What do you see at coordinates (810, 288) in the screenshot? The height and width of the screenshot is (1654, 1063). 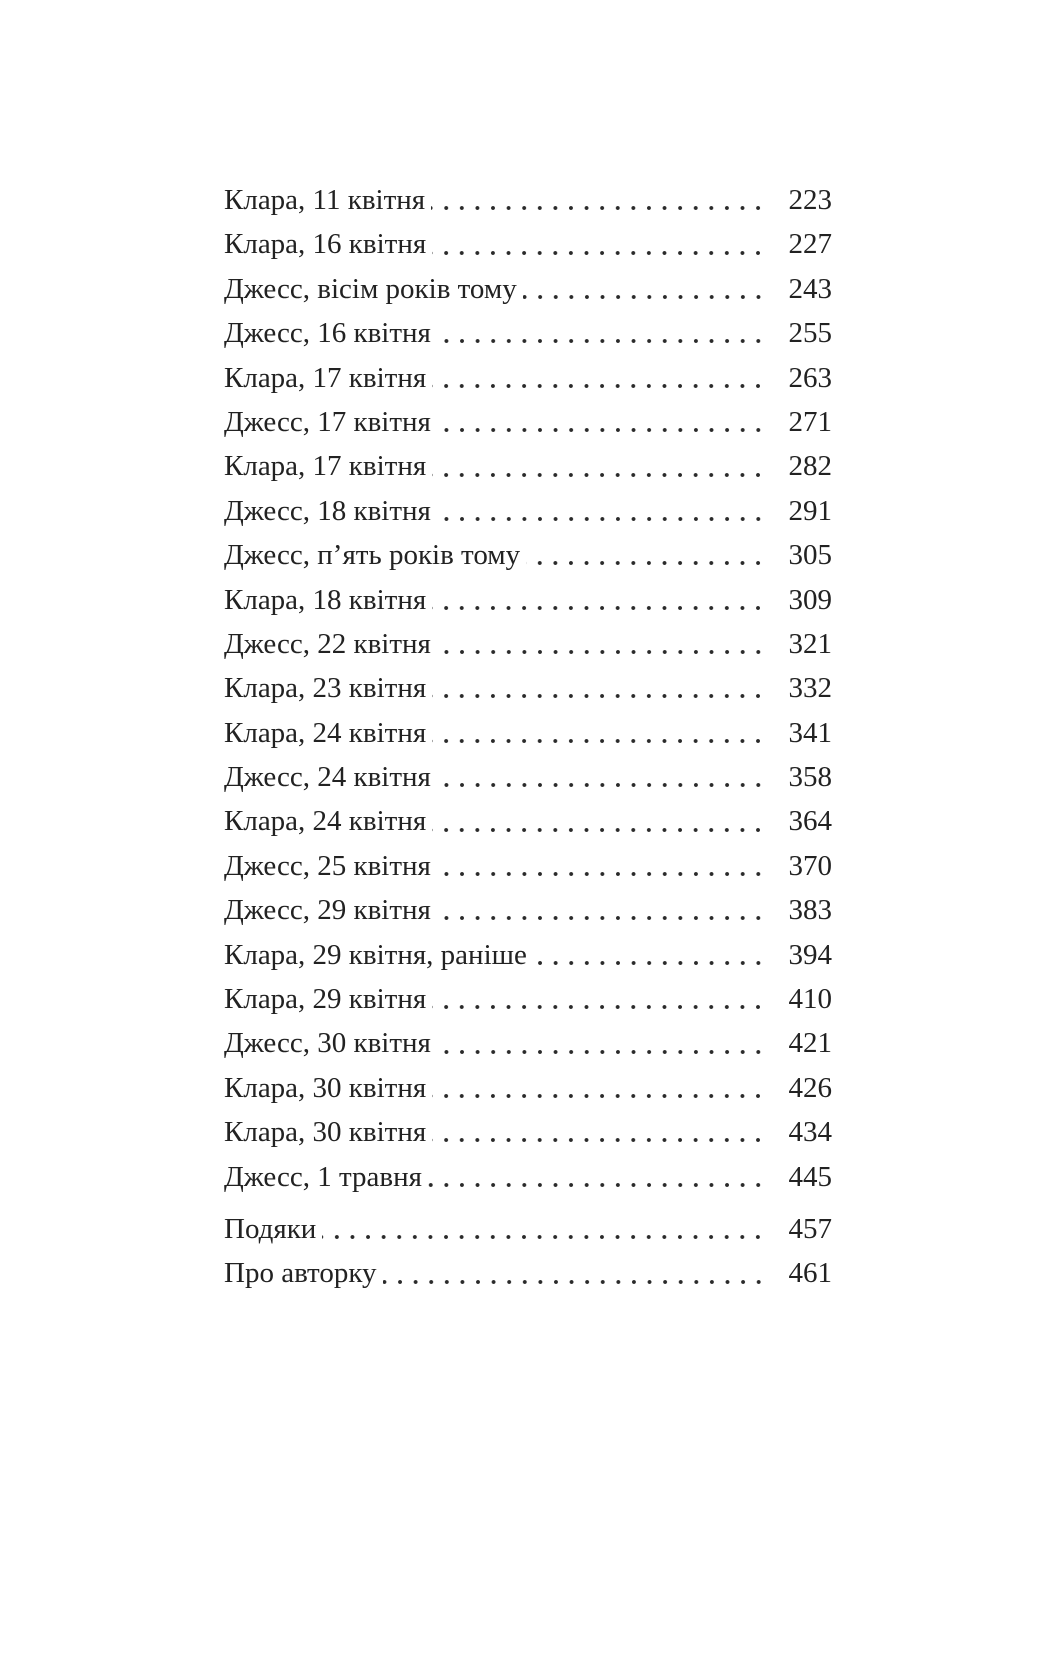 I see `toc-entry-page-number: 243` at bounding box center [810, 288].